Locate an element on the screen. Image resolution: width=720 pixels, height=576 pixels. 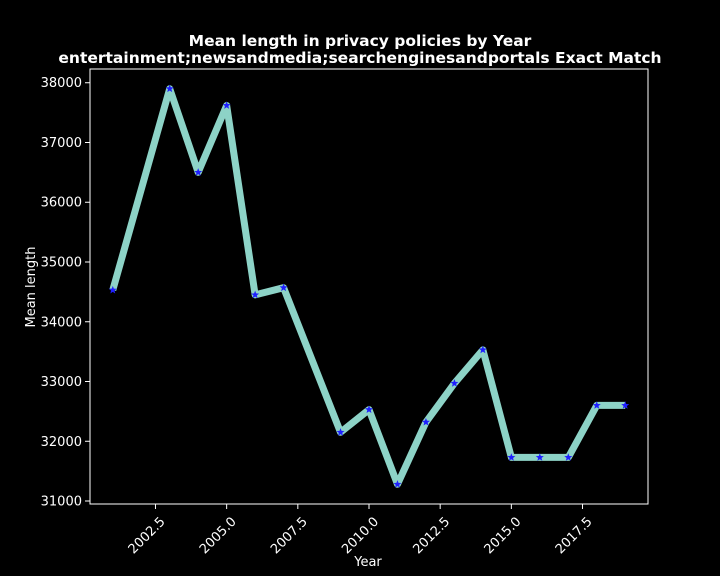
y-tick-label: 36000 is located at coordinates (61, 203).